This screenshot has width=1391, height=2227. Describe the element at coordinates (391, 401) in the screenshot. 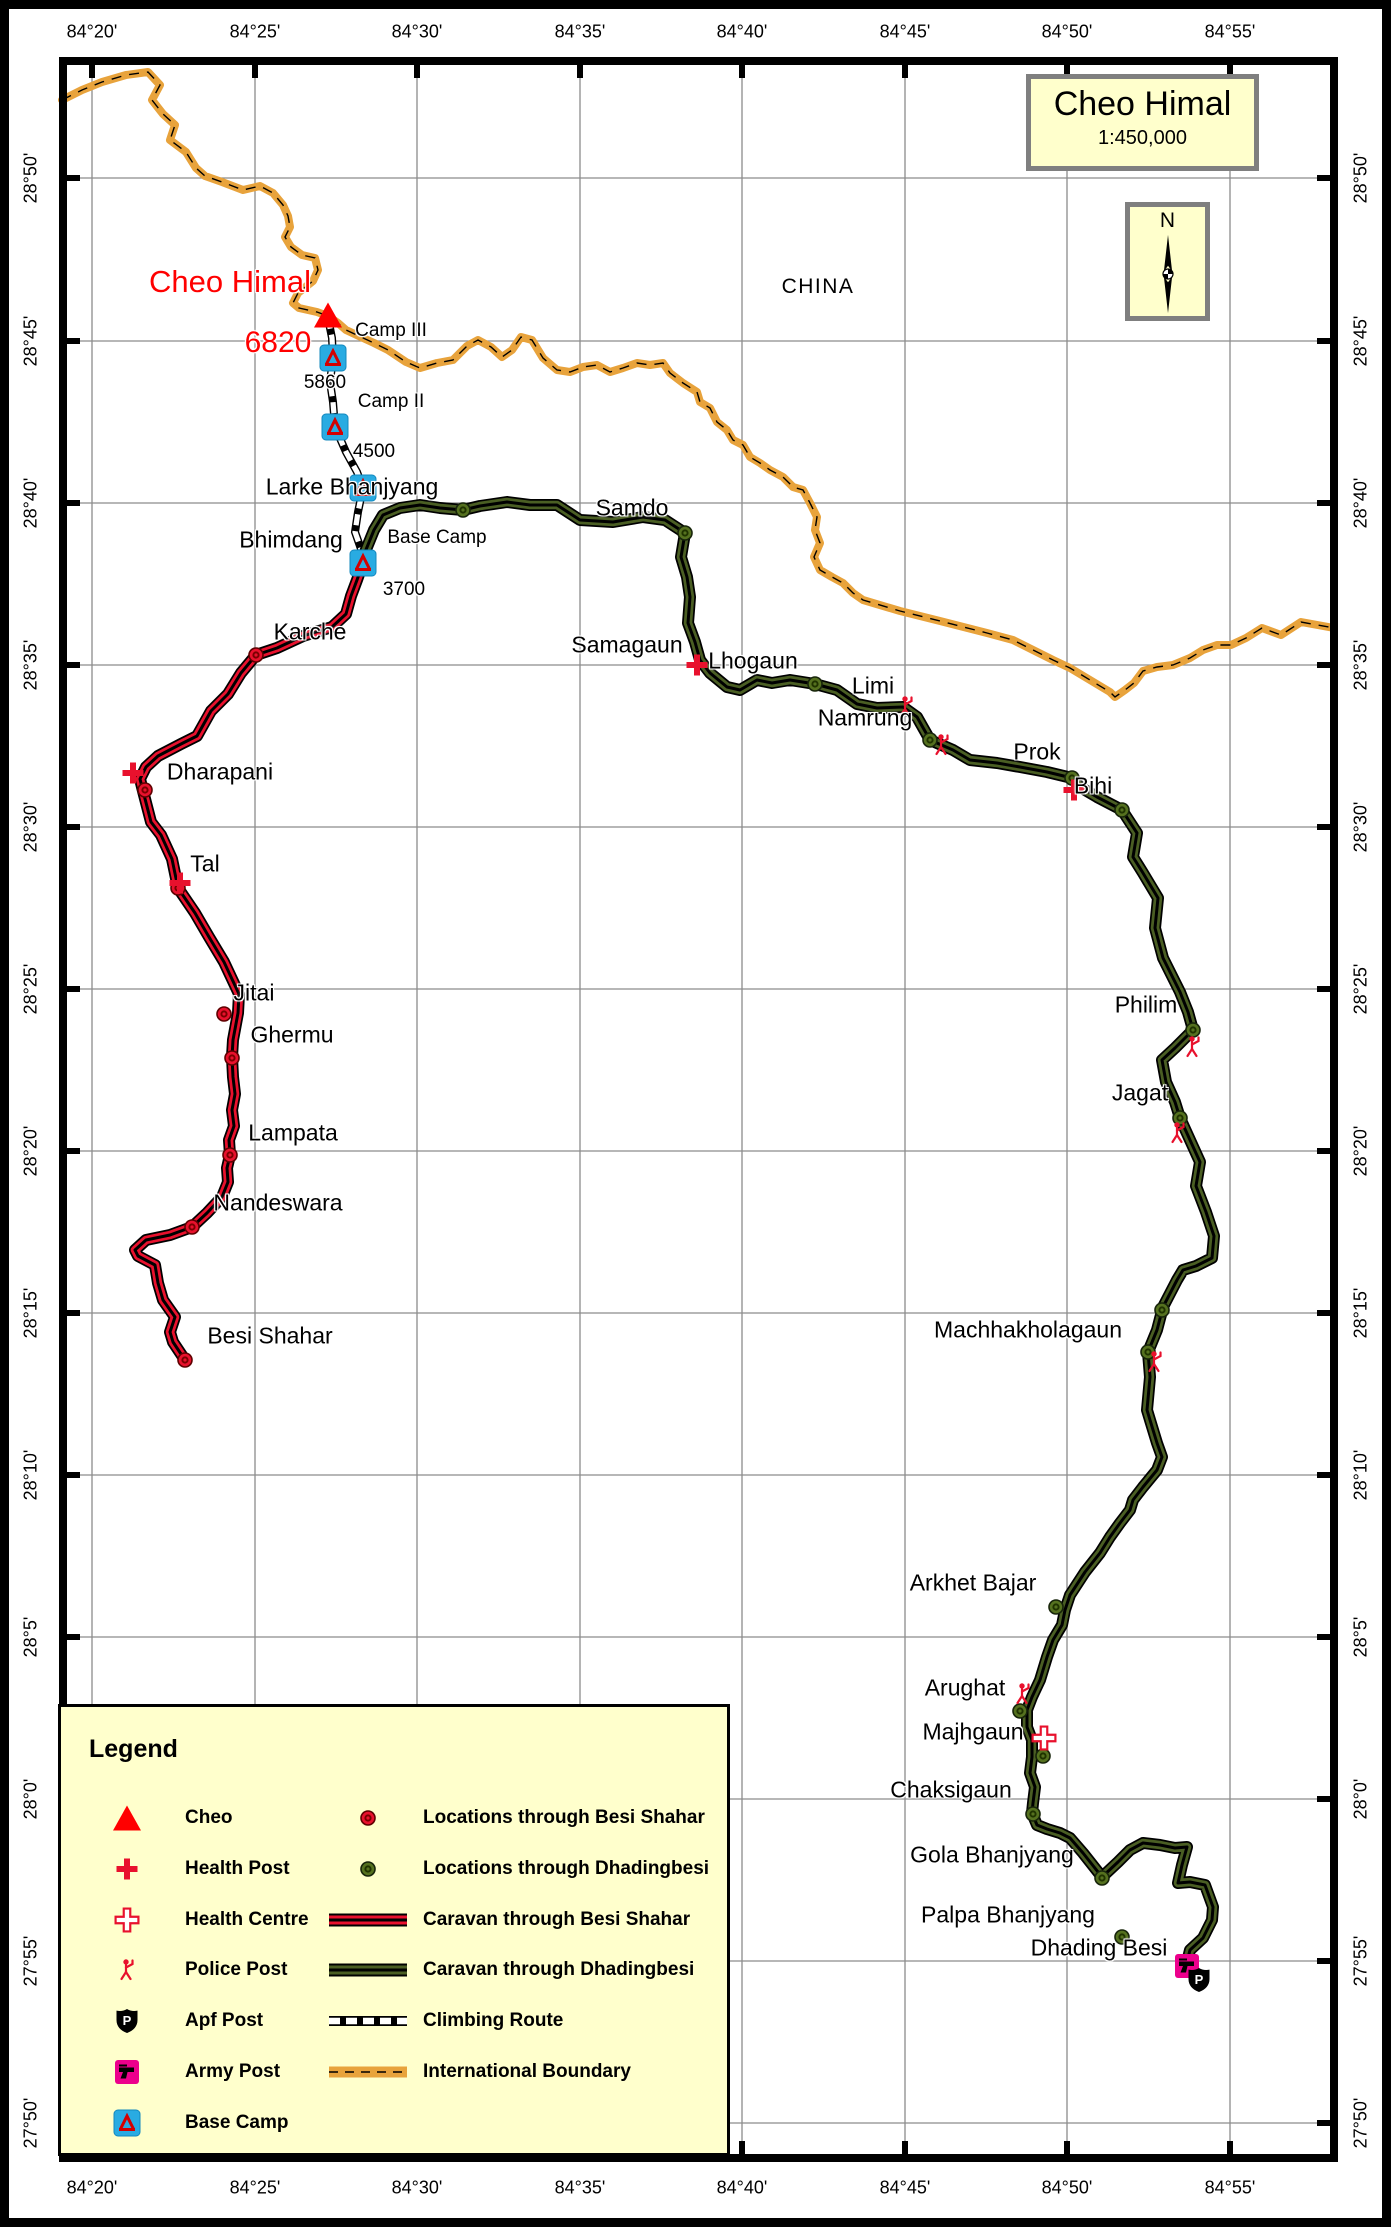

I see `map-label-camp-ii: Camp II` at that location.